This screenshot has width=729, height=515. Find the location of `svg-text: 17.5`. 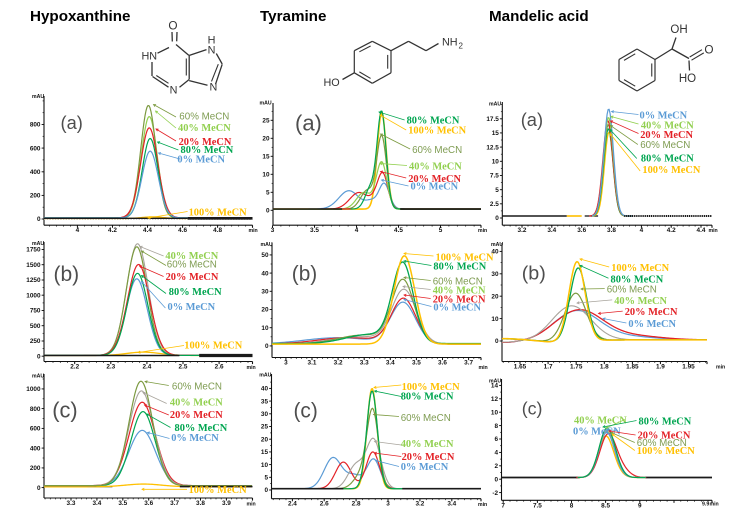

svg-text: 17.5 is located at coordinates (492, 119).